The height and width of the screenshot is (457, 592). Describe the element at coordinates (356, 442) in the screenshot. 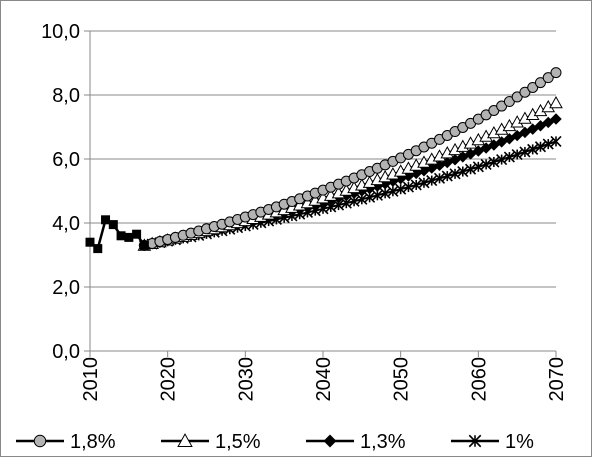

I see `legend-item: 1,3%` at that location.